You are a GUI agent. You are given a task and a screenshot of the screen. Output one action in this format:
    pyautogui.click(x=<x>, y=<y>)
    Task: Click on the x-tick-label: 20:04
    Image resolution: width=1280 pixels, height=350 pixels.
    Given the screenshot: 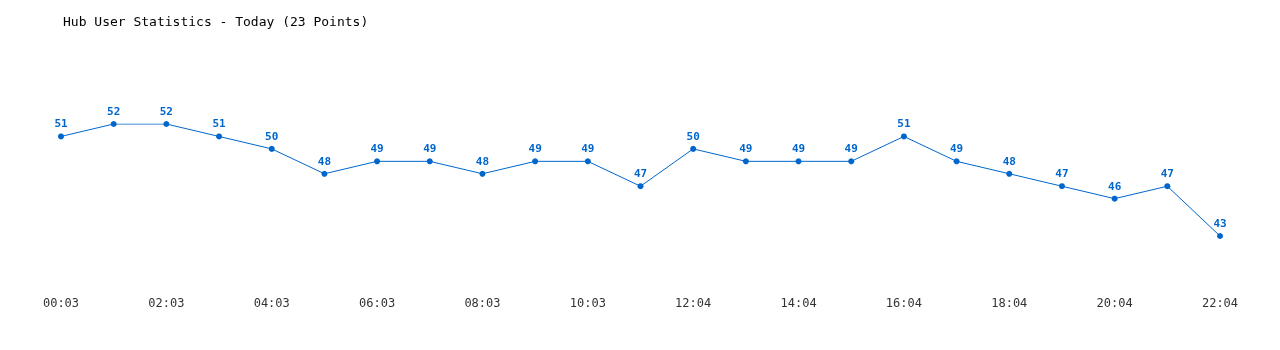 What is the action you would take?
    pyautogui.click(x=1114, y=303)
    